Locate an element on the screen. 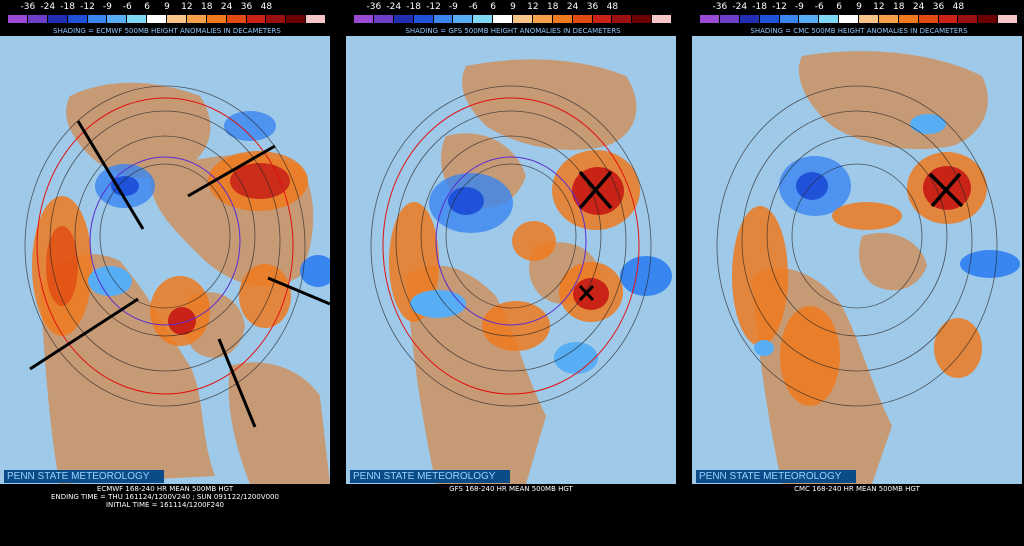 The height and width of the screenshot is (546, 1024). caption-line: ECMWF 168-240 HR MEAN 500MB HGT is located at coordinates (165, 489).